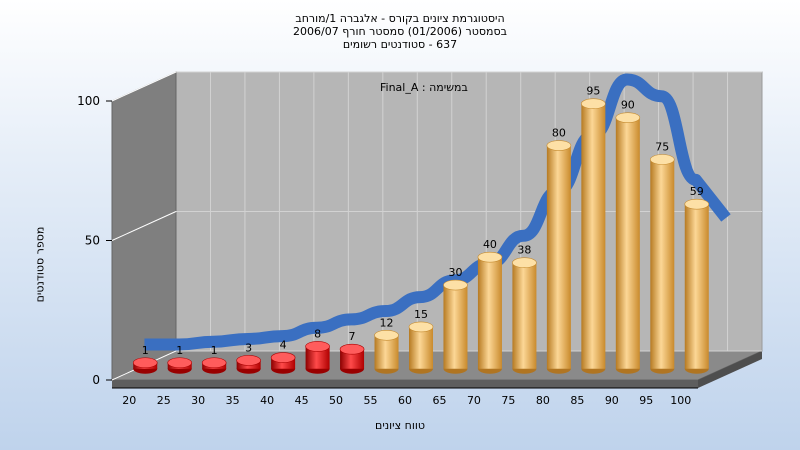 This screenshot has width=800, height=450. What do you see at coordinates (387, 322) in the screenshot?
I see `bar-value-label: 12` at bounding box center [387, 322].